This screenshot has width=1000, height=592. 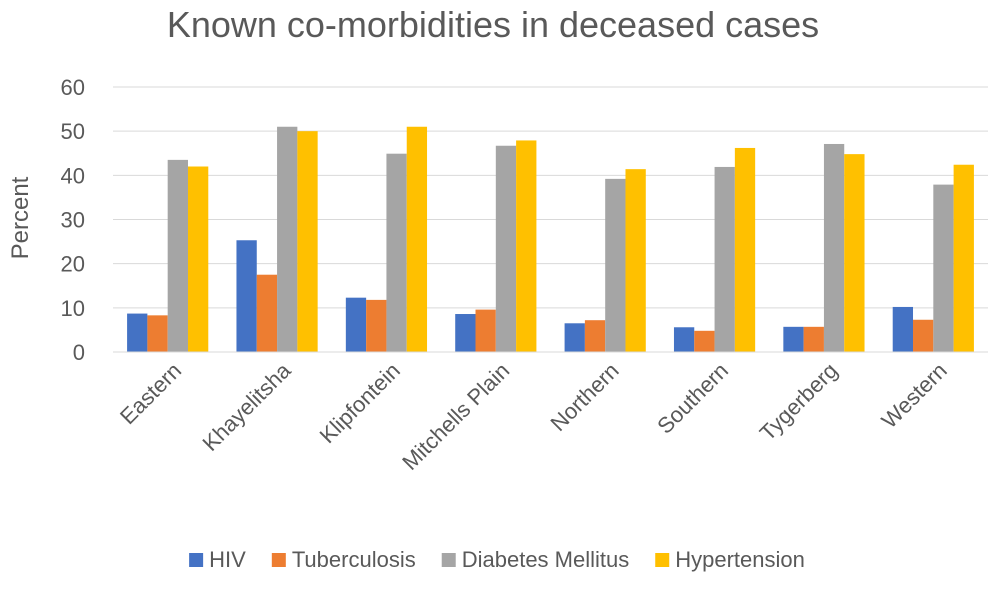 What do you see at coordinates (914, 395) in the screenshot?
I see `category-label: Western` at bounding box center [914, 395].